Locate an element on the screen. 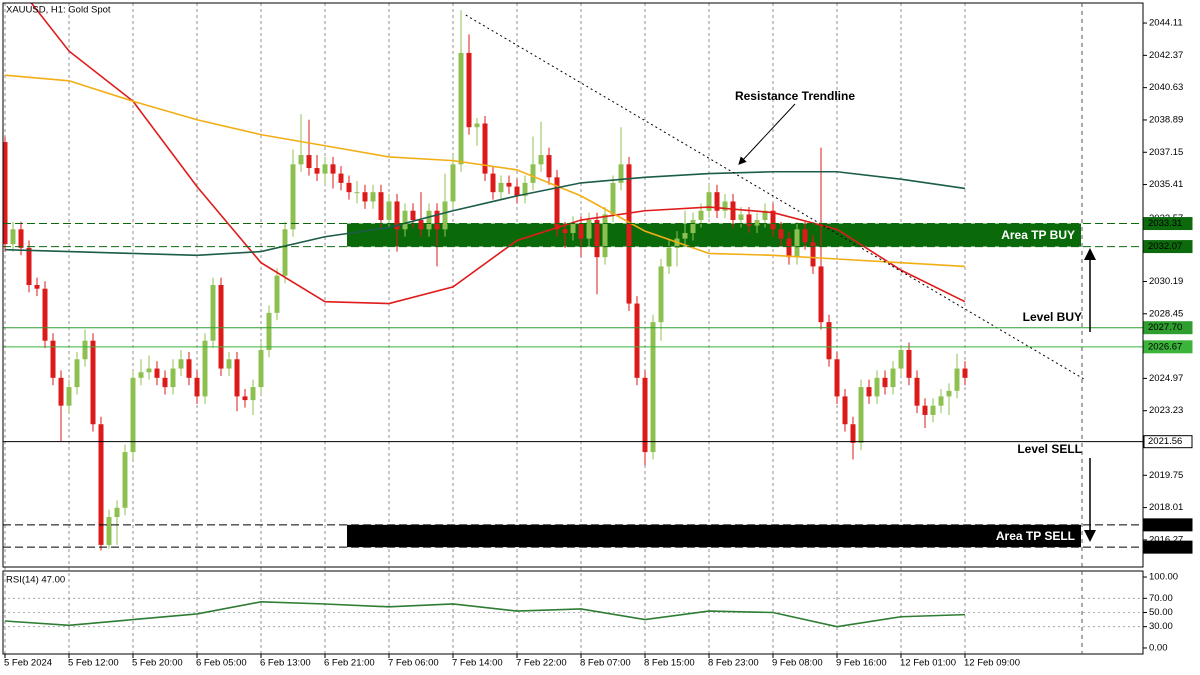 This screenshot has height=675, width=1200. x-tick-label: 6 Feb 05:00 is located at coordinates (221, 663).